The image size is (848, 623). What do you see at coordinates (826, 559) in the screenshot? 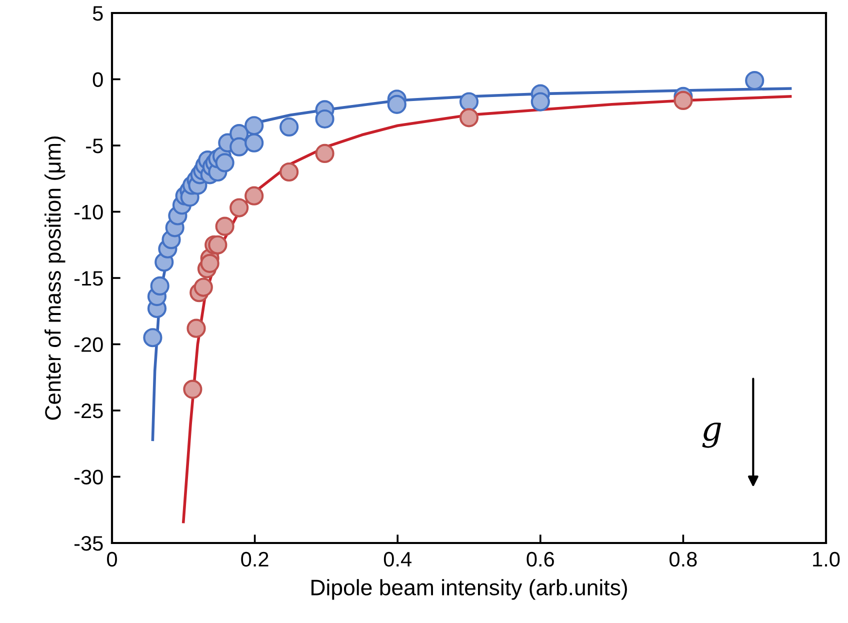
I see `x-tick-label: 1.0` at bounding box center [826, 559].